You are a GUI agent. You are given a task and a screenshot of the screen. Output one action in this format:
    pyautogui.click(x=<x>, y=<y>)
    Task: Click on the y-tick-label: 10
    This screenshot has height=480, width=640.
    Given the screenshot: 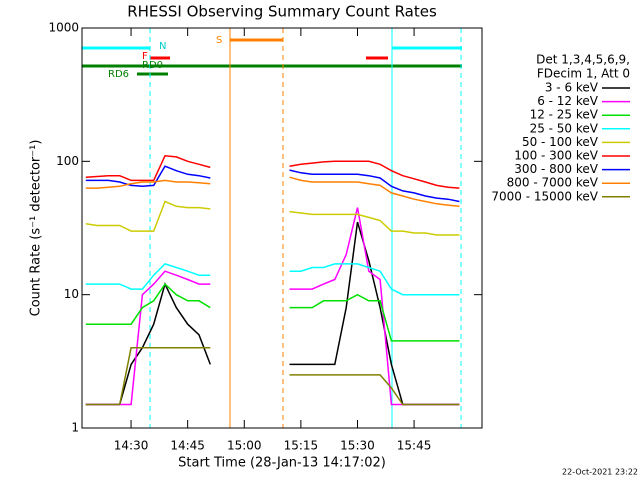 What is the action you would take?
    pyautogui.click(x=71, y=294)
    